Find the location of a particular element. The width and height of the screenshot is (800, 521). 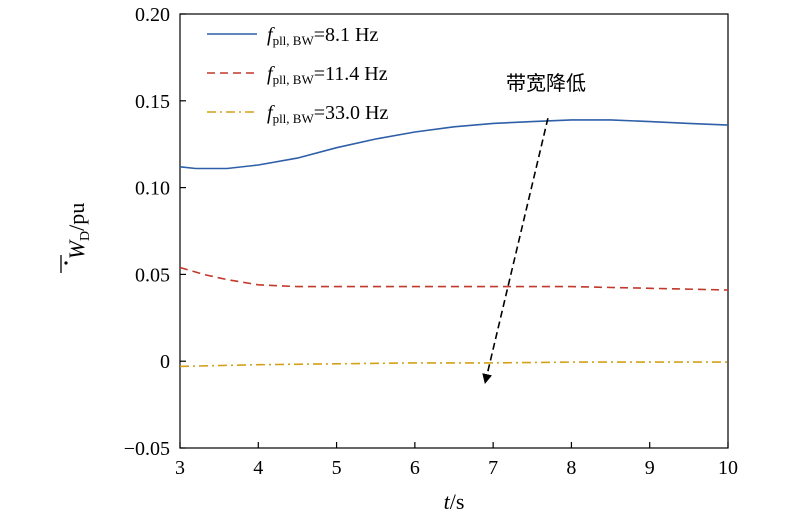

x-tick-label: 9 is located at coordinates (650, 468).